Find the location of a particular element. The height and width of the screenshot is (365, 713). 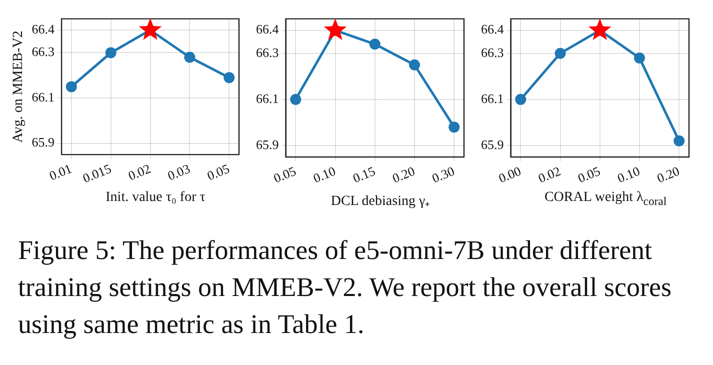

x-tick-label: 0.03 is located at coordinates (178, 172).